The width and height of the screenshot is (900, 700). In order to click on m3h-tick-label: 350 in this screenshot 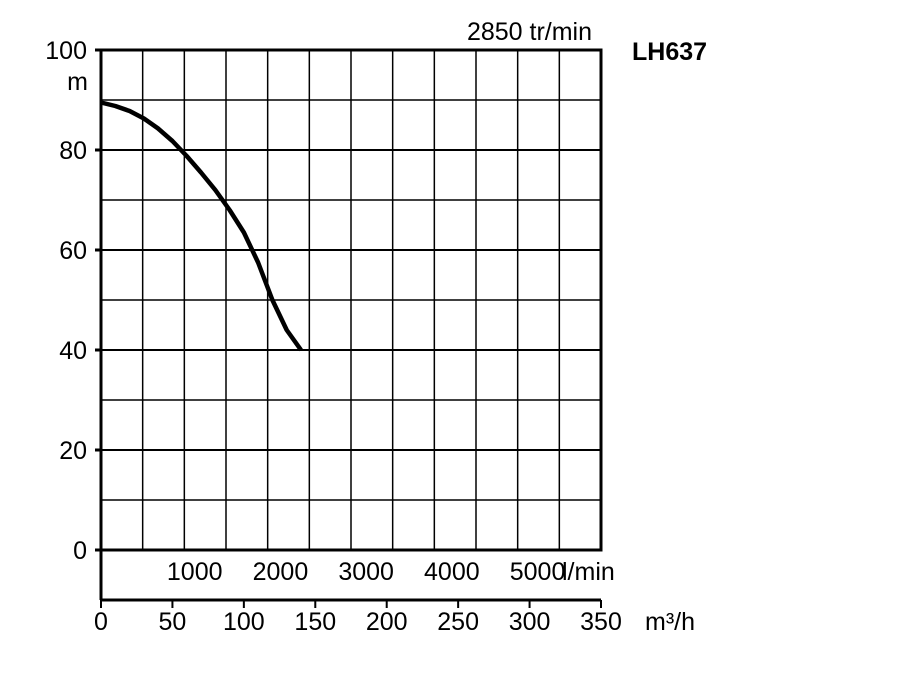, I will do `click(601, 622)`.